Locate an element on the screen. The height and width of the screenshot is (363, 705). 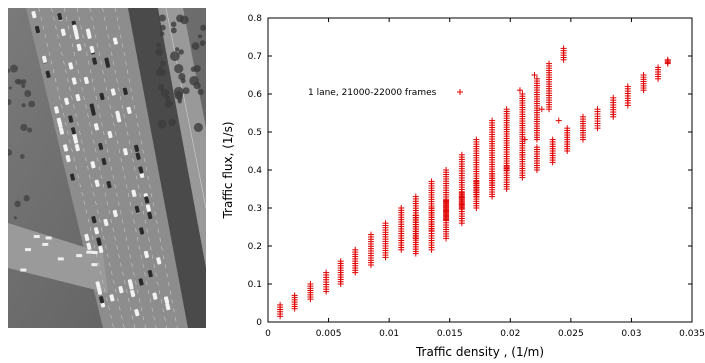
legend: 1 lane, 21000-22000 frames is located at coordinates (385, 93).